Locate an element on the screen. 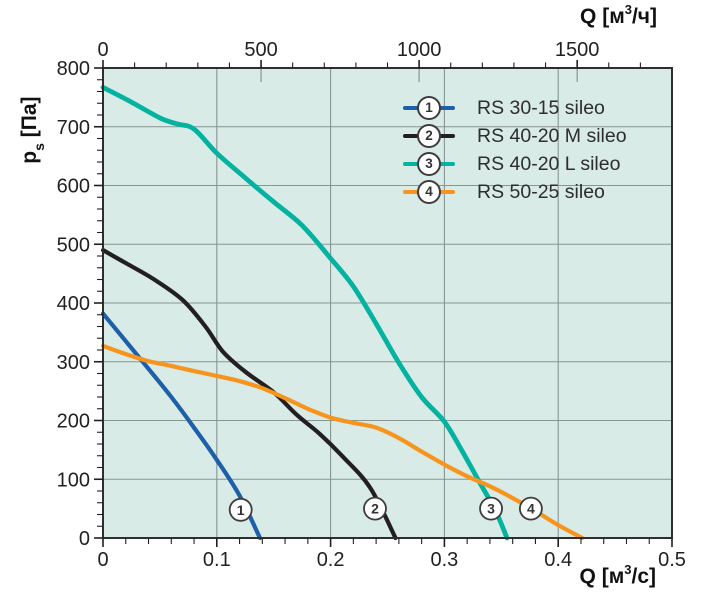 The height and width of the screenshot is (608, 716). curve-marker-number-1: 1 is located at coordinates (241, 510).